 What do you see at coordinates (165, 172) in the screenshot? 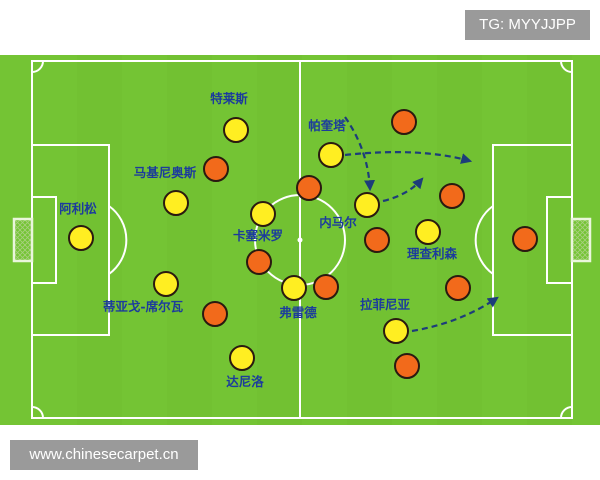
I see `player-name-label: 马基尼奥斯` at bounding box center [165, 172].